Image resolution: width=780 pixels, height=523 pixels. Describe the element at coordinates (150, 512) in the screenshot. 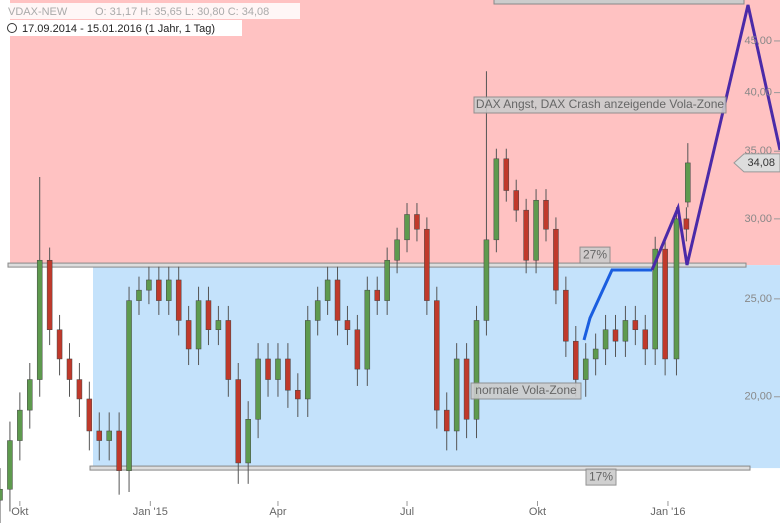

I see `x-tick-label: Jan '15` at that location.